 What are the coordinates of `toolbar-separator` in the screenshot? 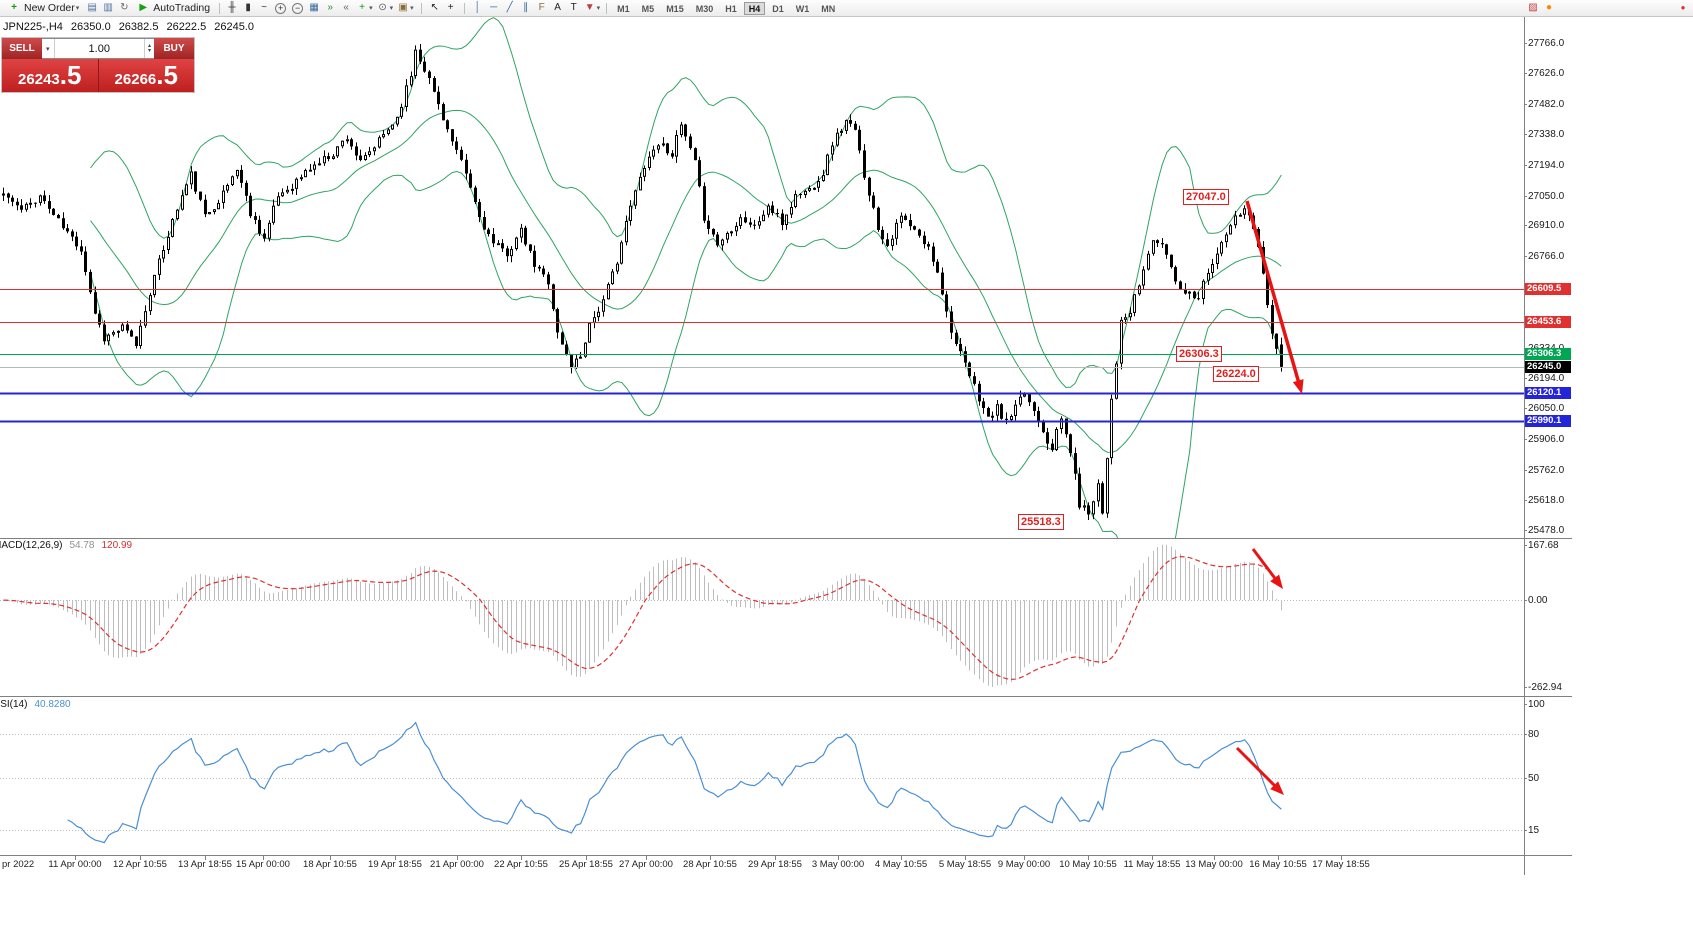 It's located at (464, 8).